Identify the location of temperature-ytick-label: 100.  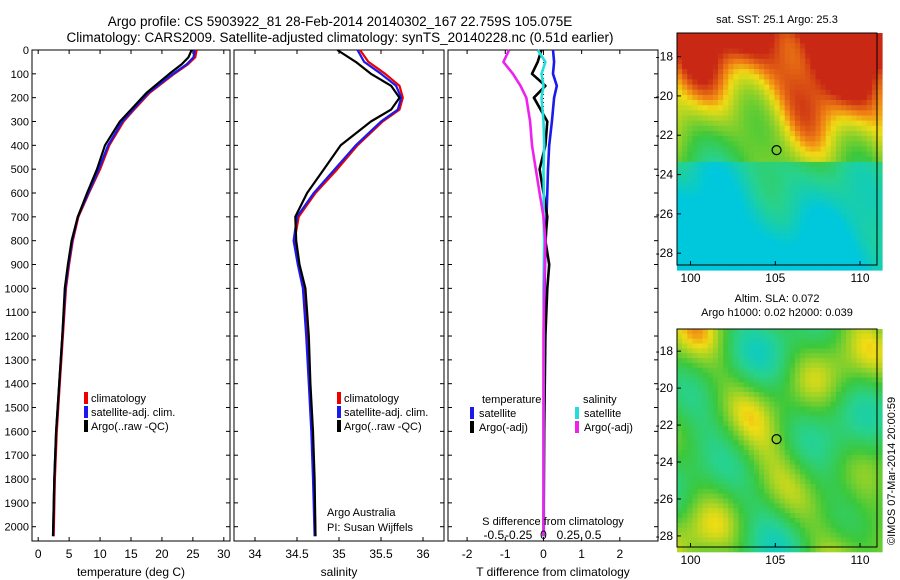
(20, 75).